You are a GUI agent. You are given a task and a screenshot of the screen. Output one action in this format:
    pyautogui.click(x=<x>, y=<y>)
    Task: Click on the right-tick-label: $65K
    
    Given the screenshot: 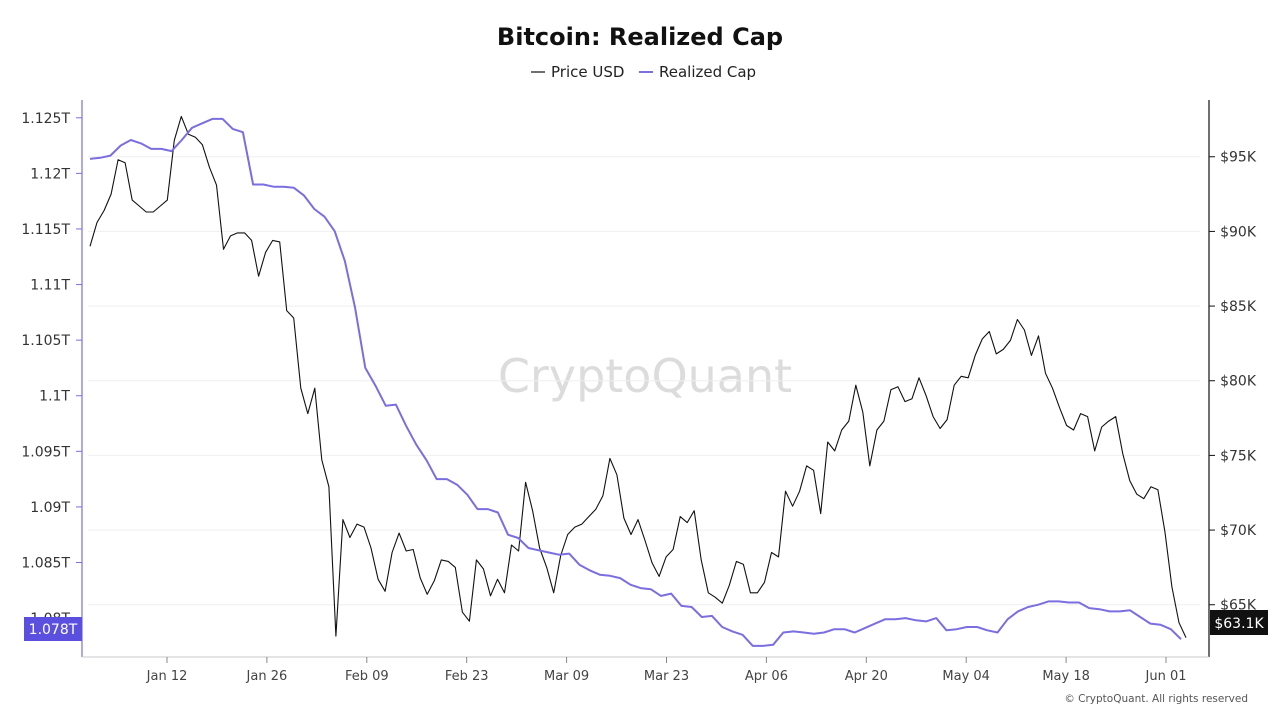 What is the action you would take?
    pyautogui.click(x=1238, y=606)
    